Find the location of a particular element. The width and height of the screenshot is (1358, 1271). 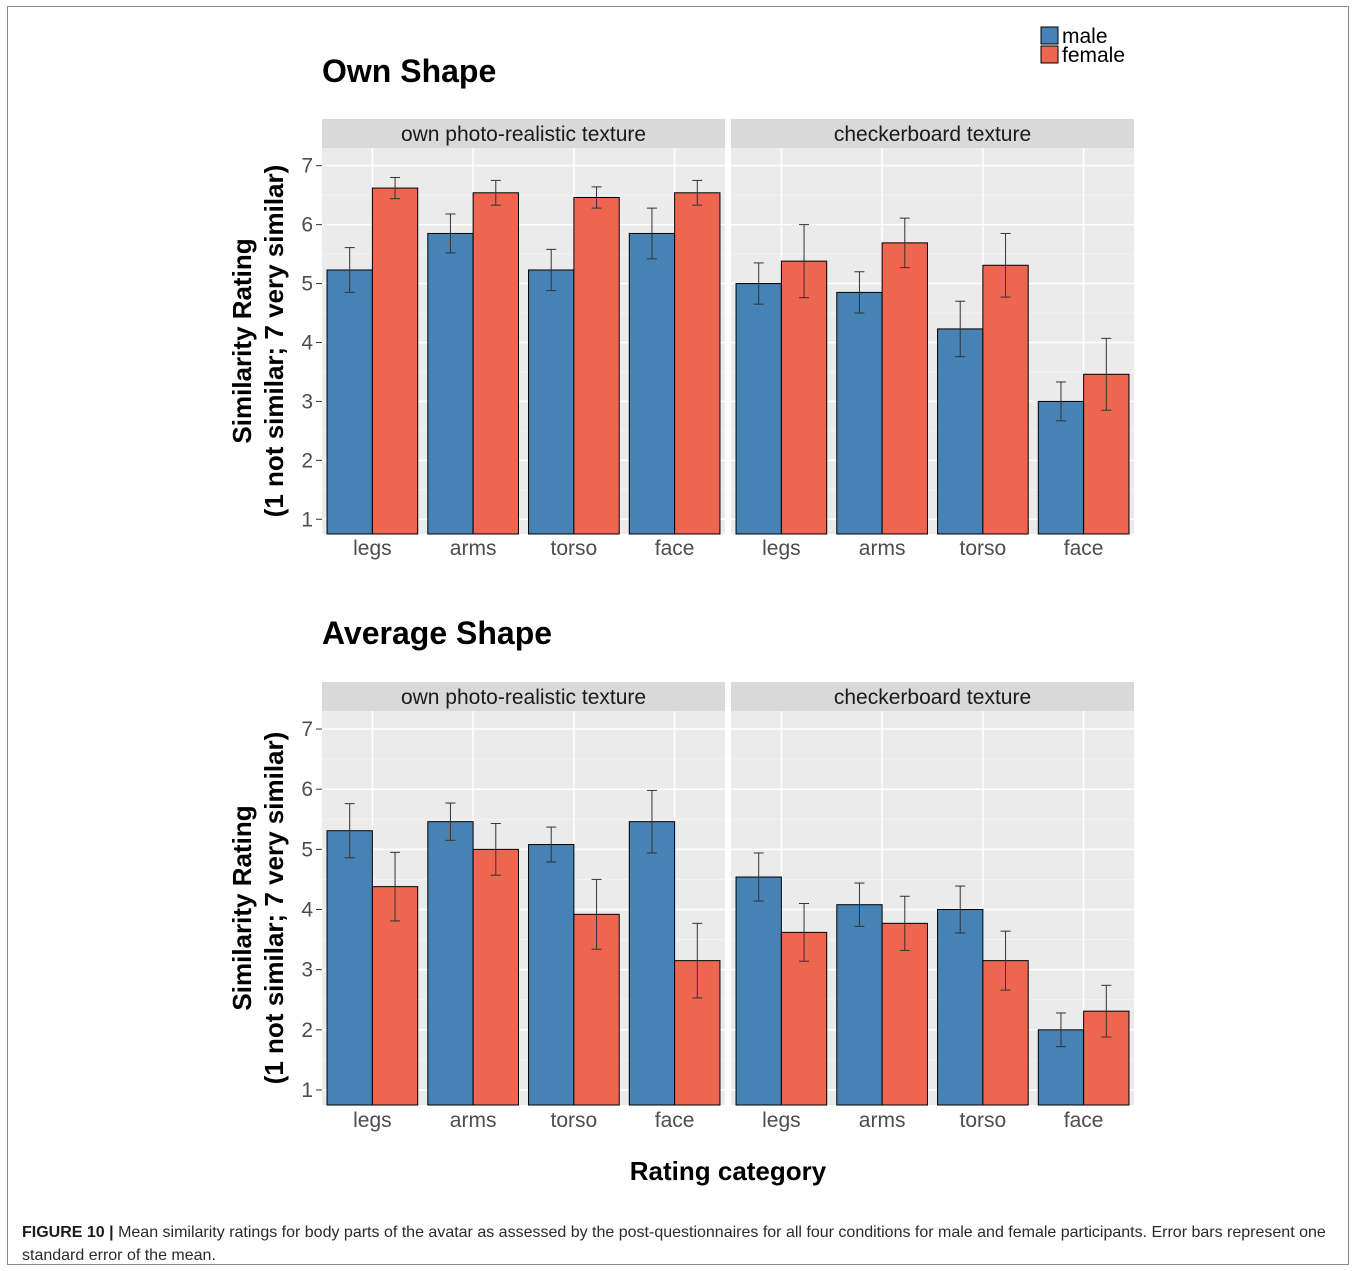

legend-label-female: female is located at coordinates (1093, 55).